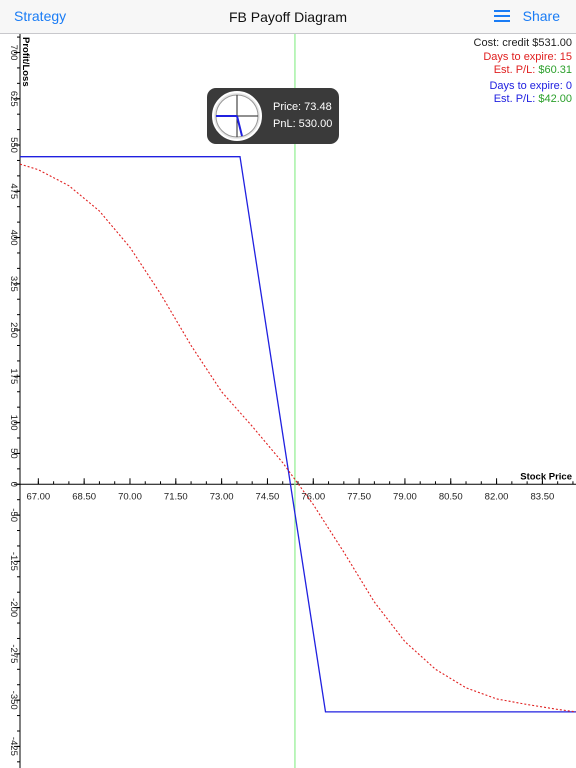 The height and width of the screenshot is (768, 576). Describe the element at coordinates (13, 238) in the screenshot. I see `y-tick-label: 400` at that location.